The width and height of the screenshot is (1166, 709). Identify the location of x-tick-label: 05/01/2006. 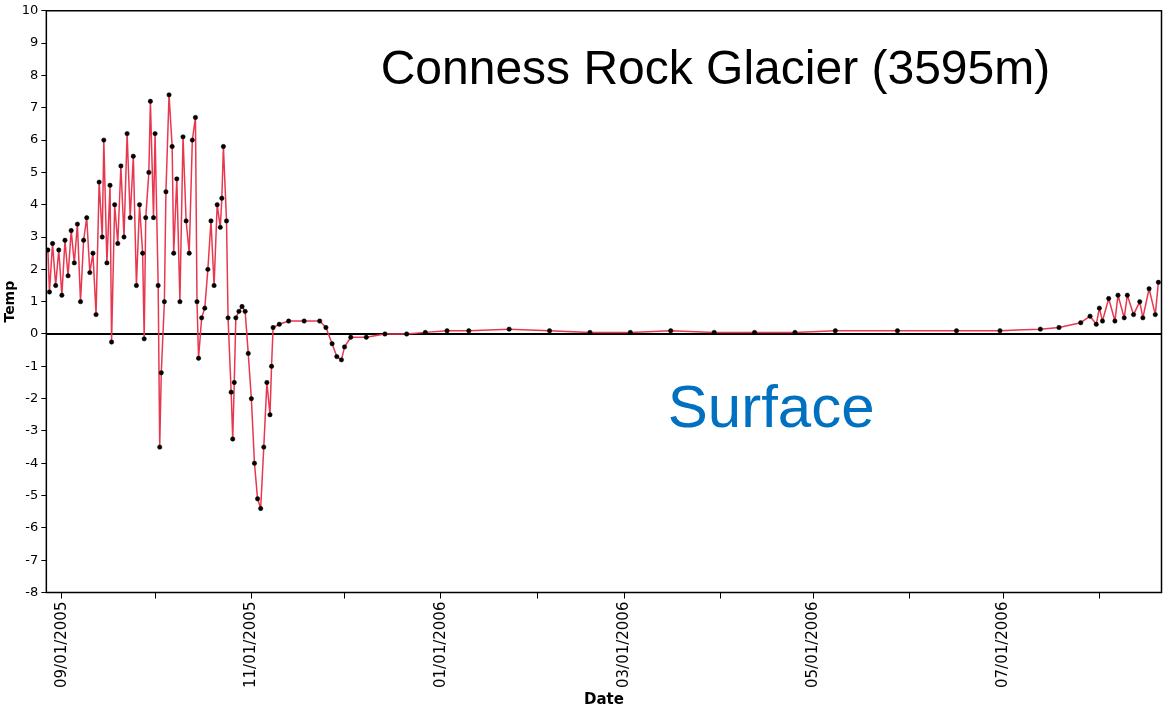
(812, 645).